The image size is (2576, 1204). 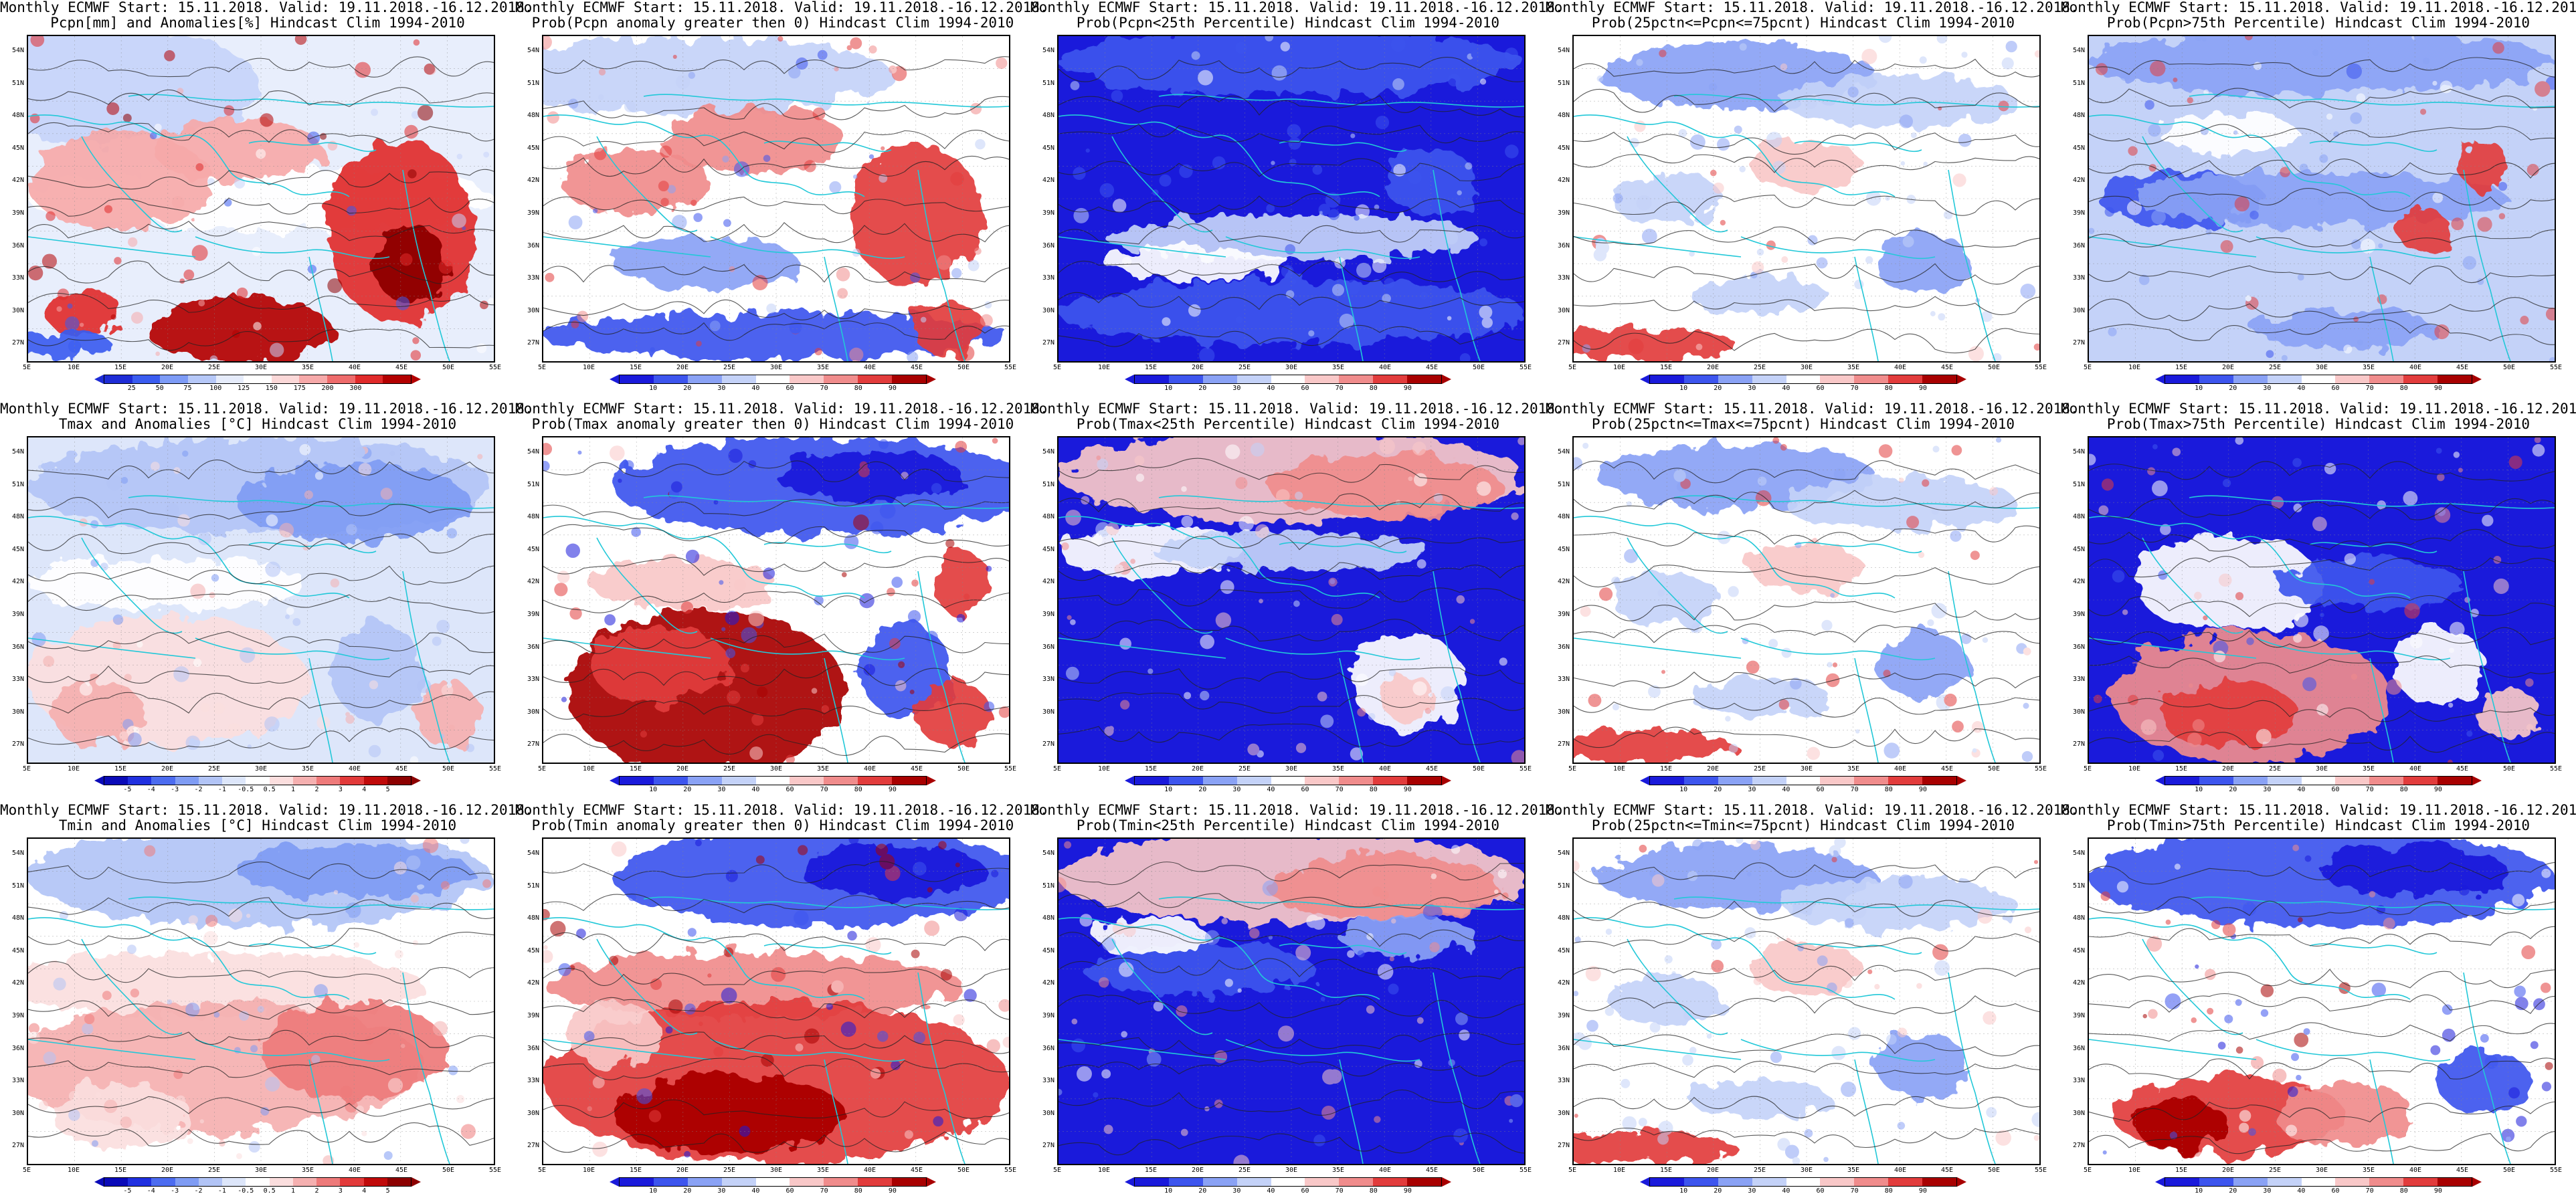 What do you see at coordinates (1563, 744) in the screenshot?
I see `lat-tick-label: 27N` at bounding box center [1563, 744].